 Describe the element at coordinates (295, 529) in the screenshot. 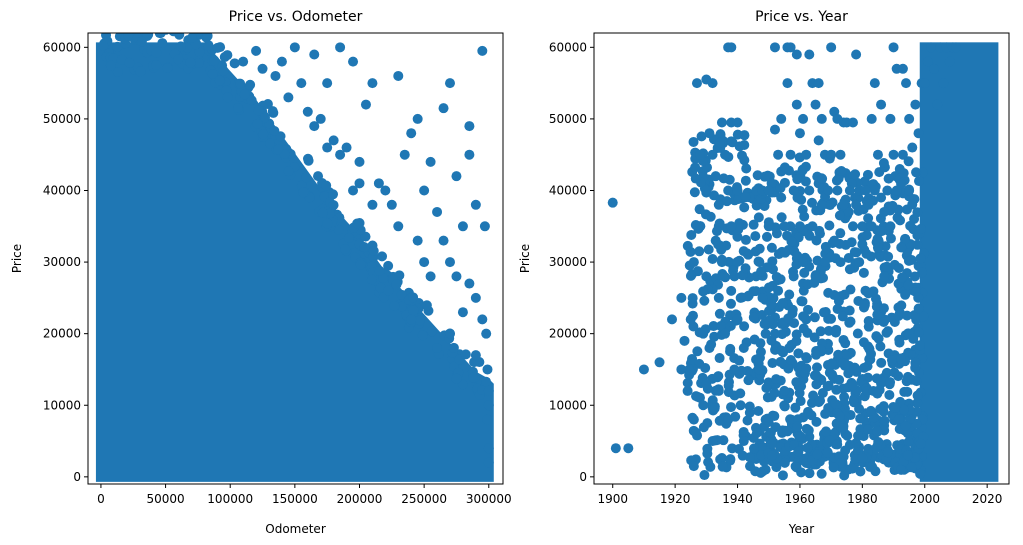

I see `odometer-x-axis-label: Odometer` at that location.